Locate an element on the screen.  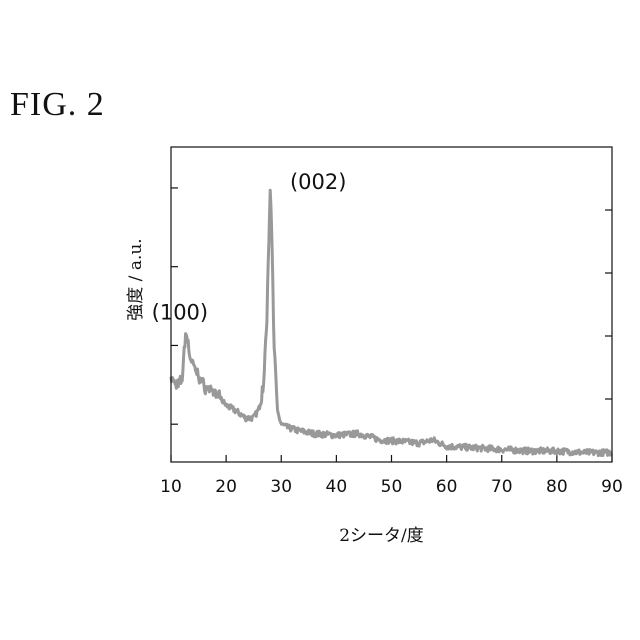
x-tick-label: 80 is located at coordinates (557, 487).